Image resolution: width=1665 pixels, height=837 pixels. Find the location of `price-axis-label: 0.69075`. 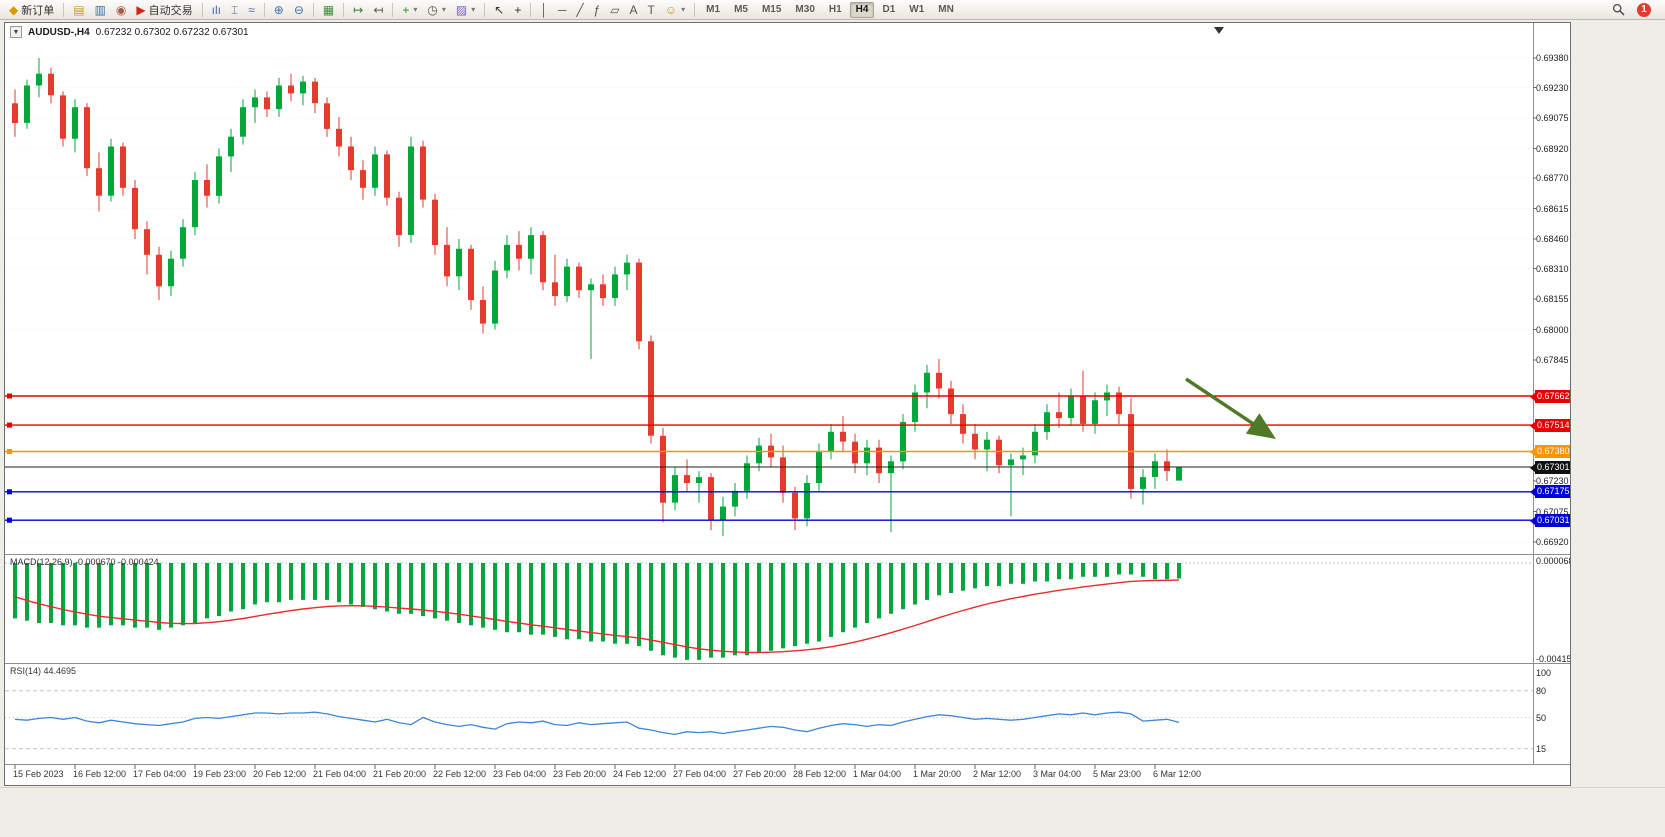

price-axis-label: 0.69075 is located at coordinates (1552, 118).